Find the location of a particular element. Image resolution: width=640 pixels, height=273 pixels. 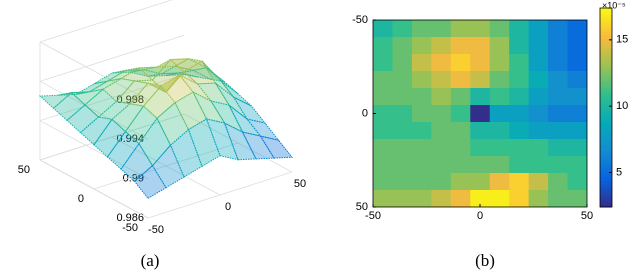

x-tick-label: -50 is located at coordinates (156, 230).